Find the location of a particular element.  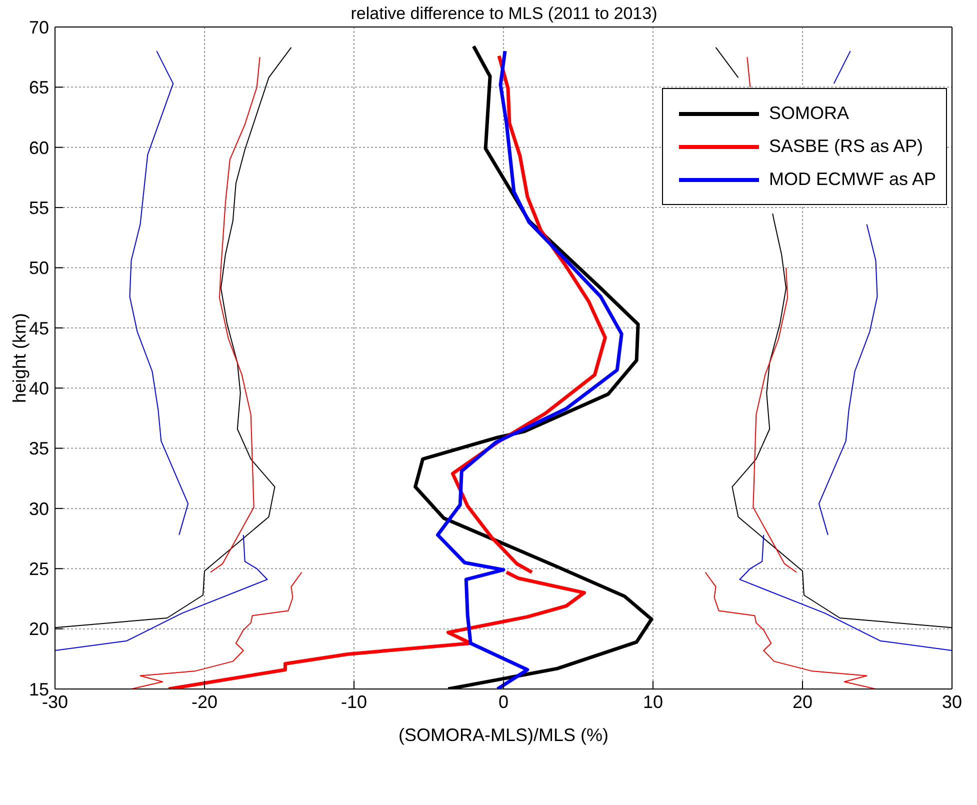

chart-title: relative difference to MLS (2011 to 2013) is located at coordinates (504, 14).